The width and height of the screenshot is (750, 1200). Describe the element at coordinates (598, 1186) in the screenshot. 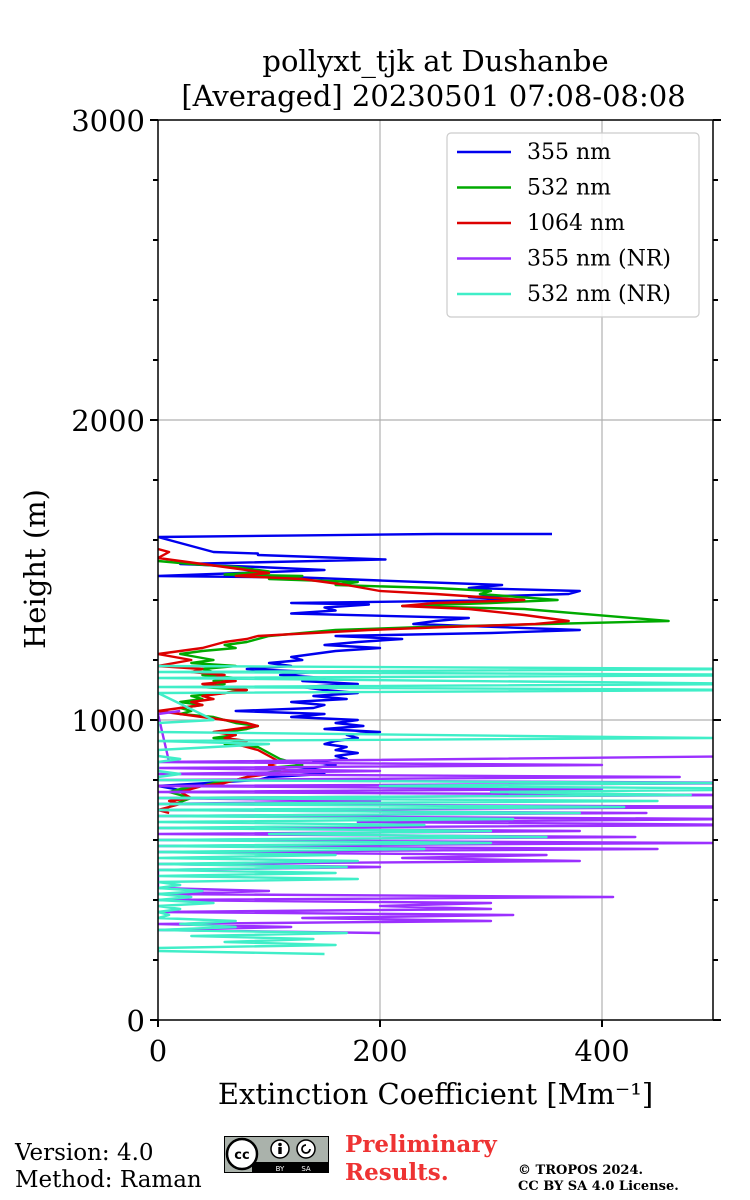

I see `copyright-line-2: CC BY SA 4.0 License.` at that location.